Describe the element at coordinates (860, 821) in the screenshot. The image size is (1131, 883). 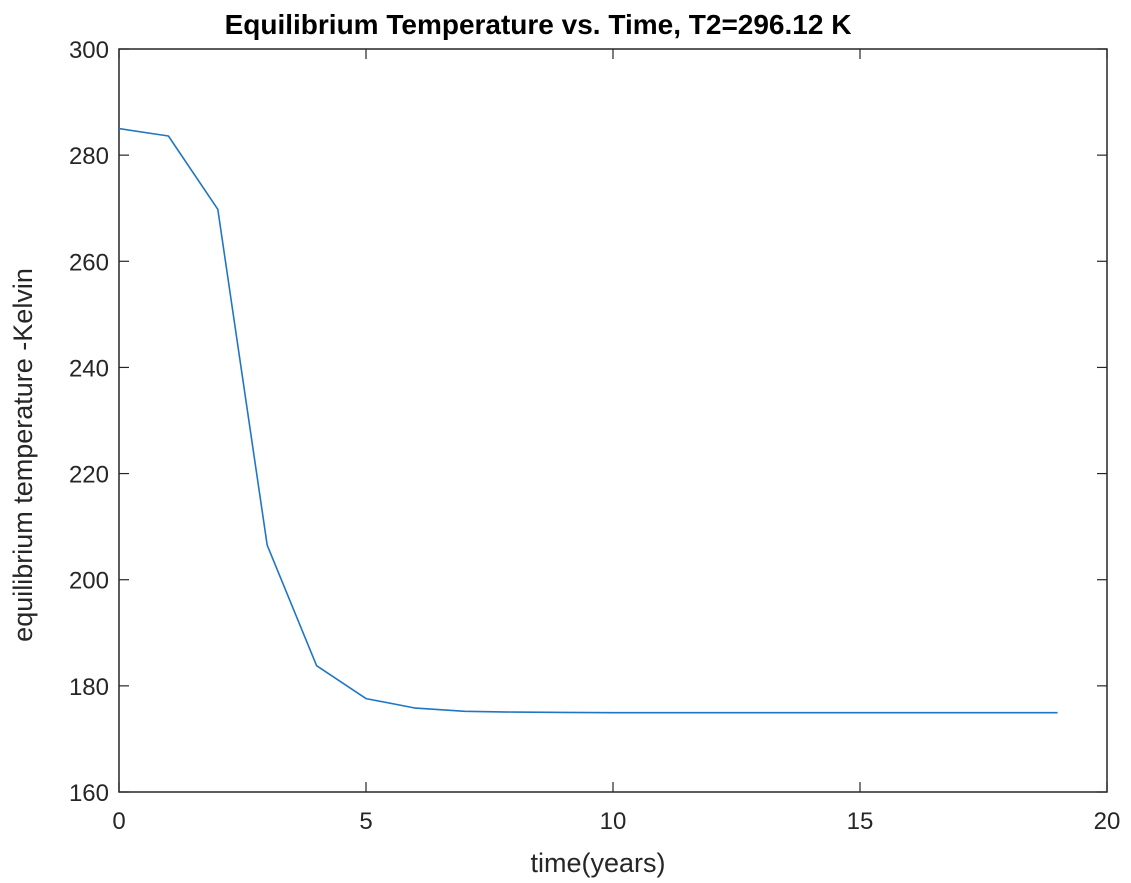
I see `x-tick-label: 15` at that location.